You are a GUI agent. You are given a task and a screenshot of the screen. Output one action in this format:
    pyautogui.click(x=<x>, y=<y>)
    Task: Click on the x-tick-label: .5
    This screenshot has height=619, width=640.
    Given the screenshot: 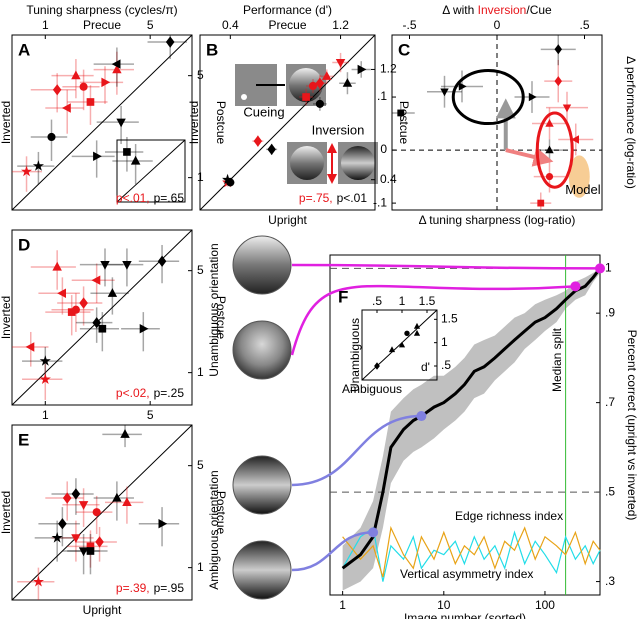 What is the action you would take?
    pyautogui.click(x=584, y=25)
    